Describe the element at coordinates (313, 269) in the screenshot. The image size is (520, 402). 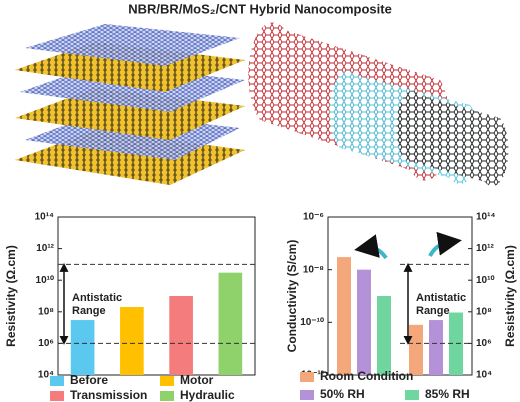
I see `y-tick-label: 10⁻⁸` at that location.